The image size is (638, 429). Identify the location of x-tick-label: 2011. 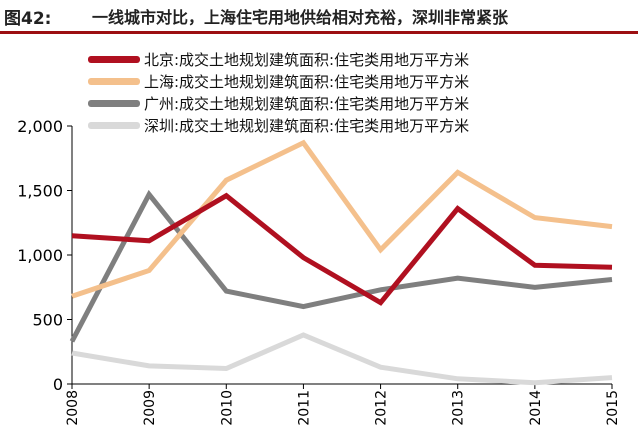
(304, 408).